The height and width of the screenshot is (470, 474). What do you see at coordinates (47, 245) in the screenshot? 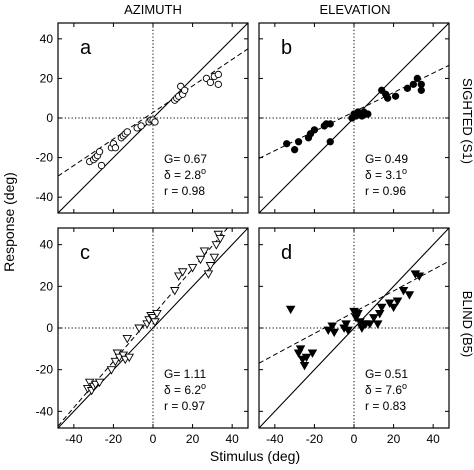
I see `y-tick-label: 40` at bounding box center [47, 245].